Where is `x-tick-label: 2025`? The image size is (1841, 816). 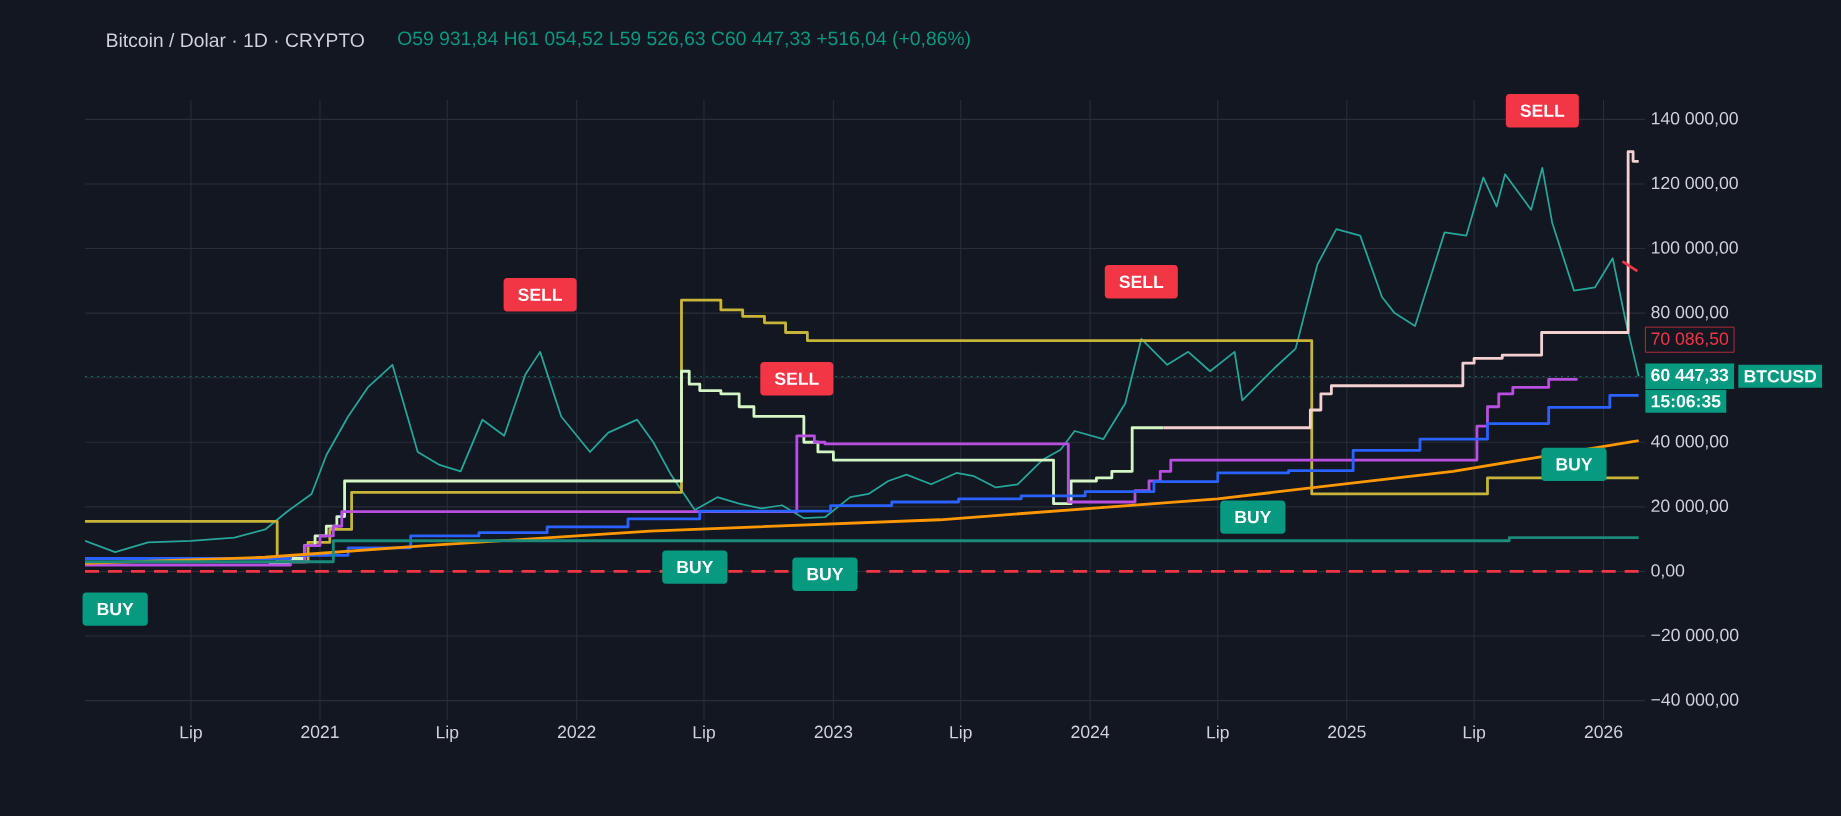
x-tick-label: 2025 is located at coordinates (1347, 732).